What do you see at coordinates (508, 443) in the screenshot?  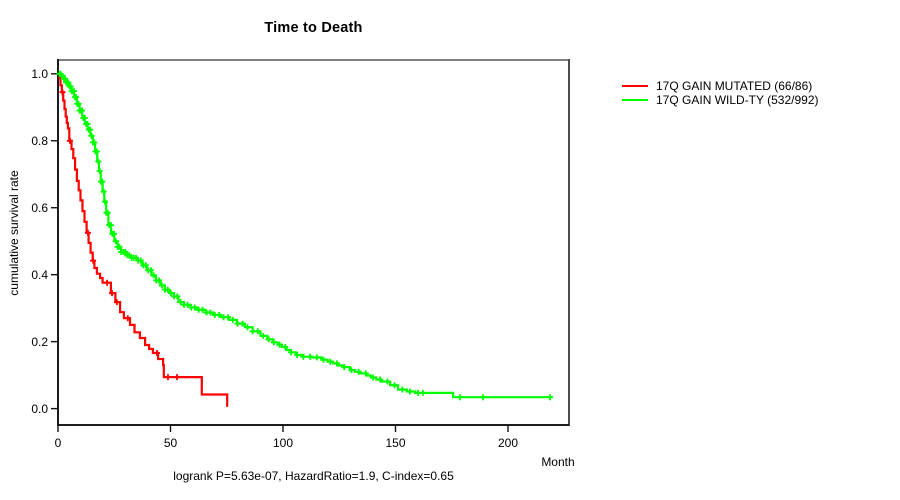 I see `x-tick-label: 200` at bounding box center [508, 443].